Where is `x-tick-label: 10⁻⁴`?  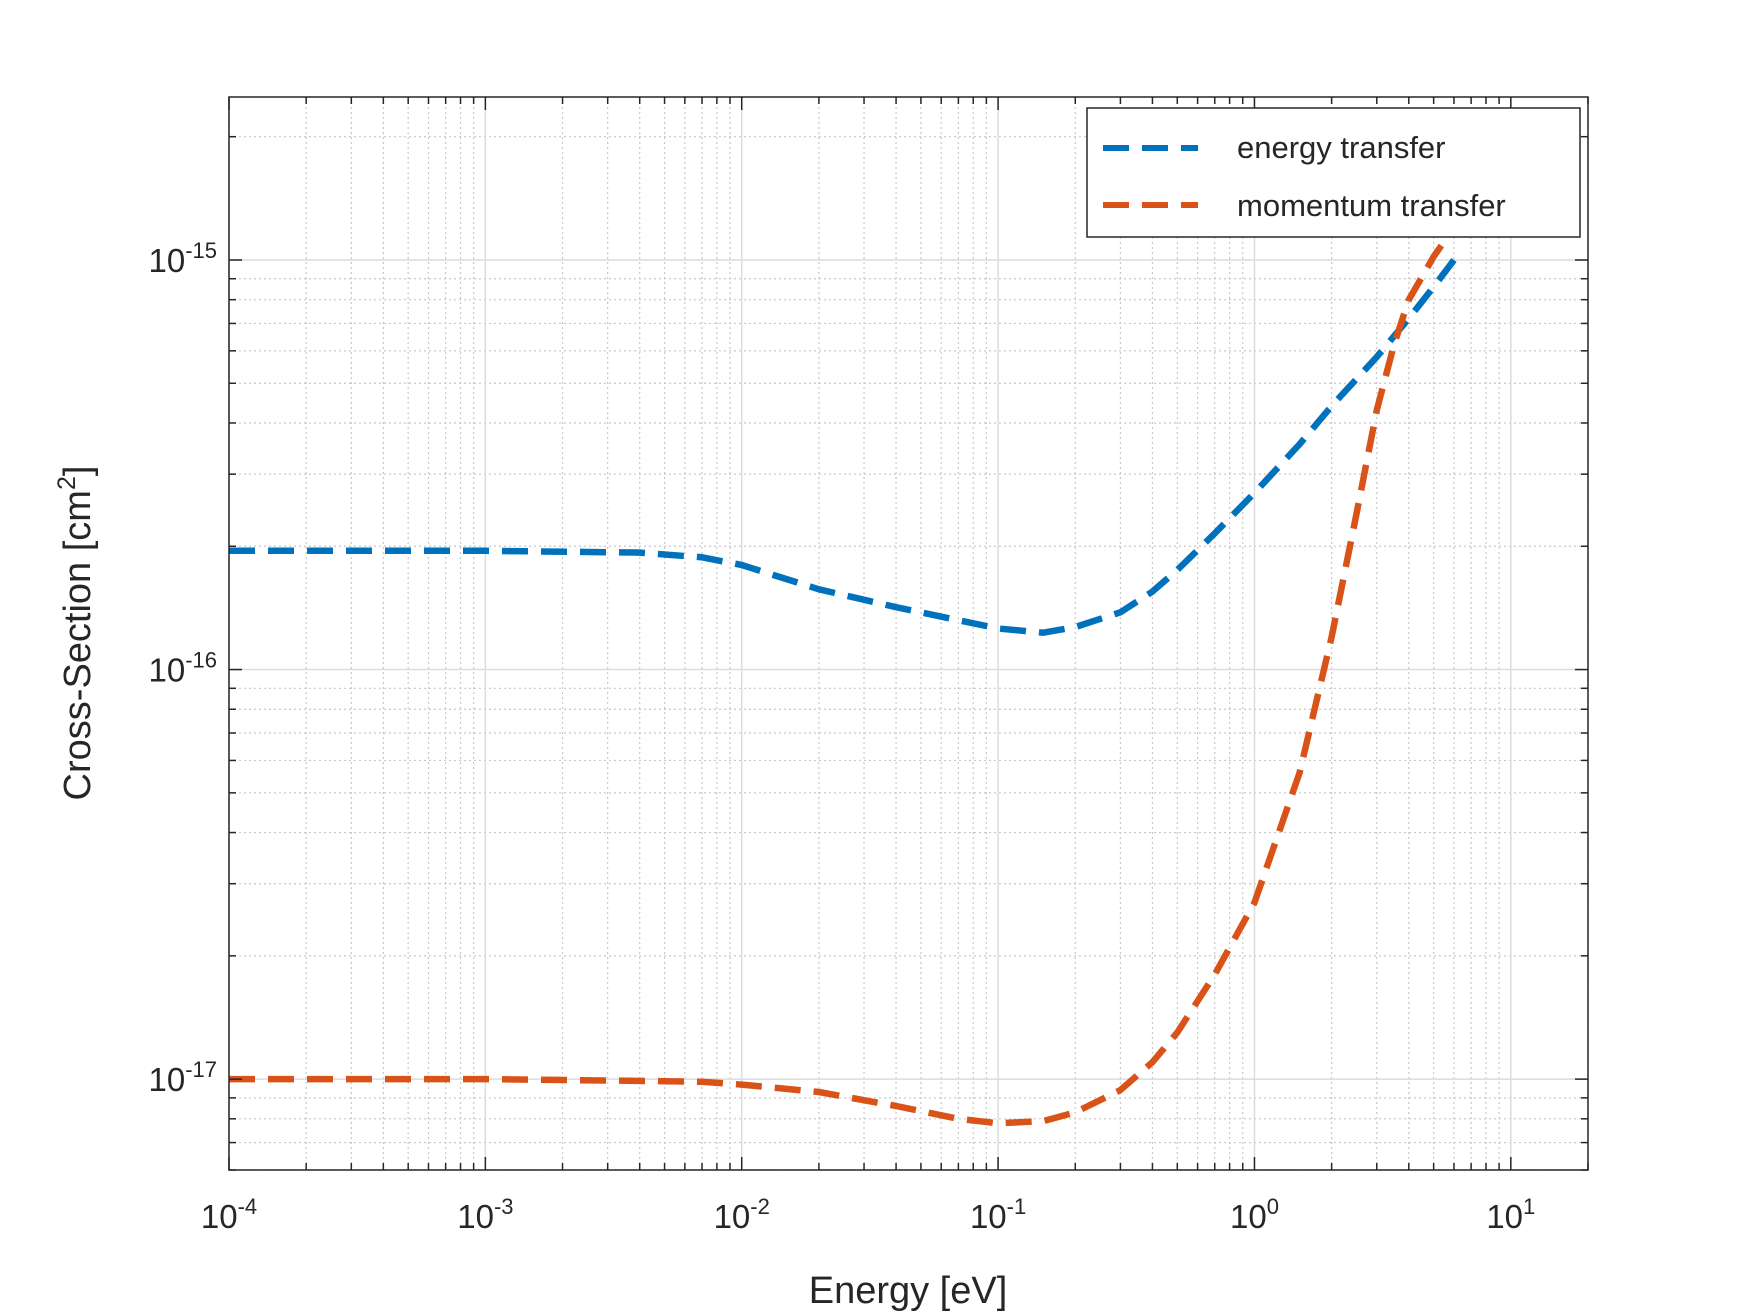
x-tick-label: 10⁻⁴ is located at coordinates (229, 1214).